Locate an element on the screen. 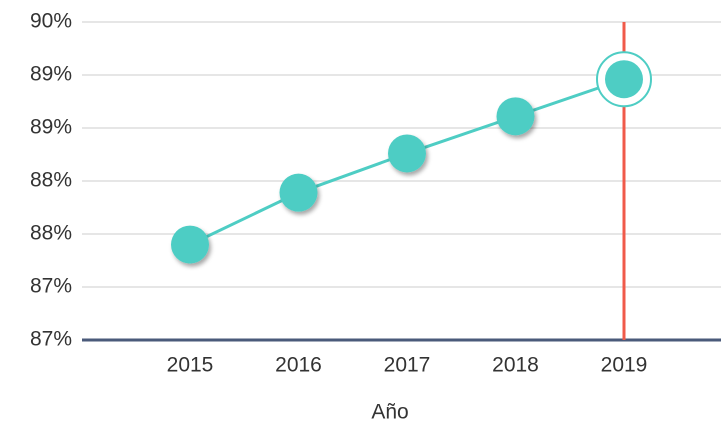  x-tick-label: 2015 is located at coordinates (190, 365).